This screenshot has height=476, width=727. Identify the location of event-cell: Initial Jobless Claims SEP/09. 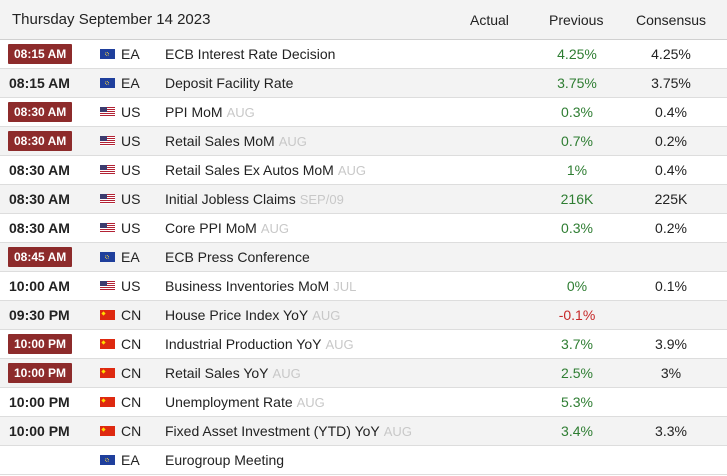
(254, 199).